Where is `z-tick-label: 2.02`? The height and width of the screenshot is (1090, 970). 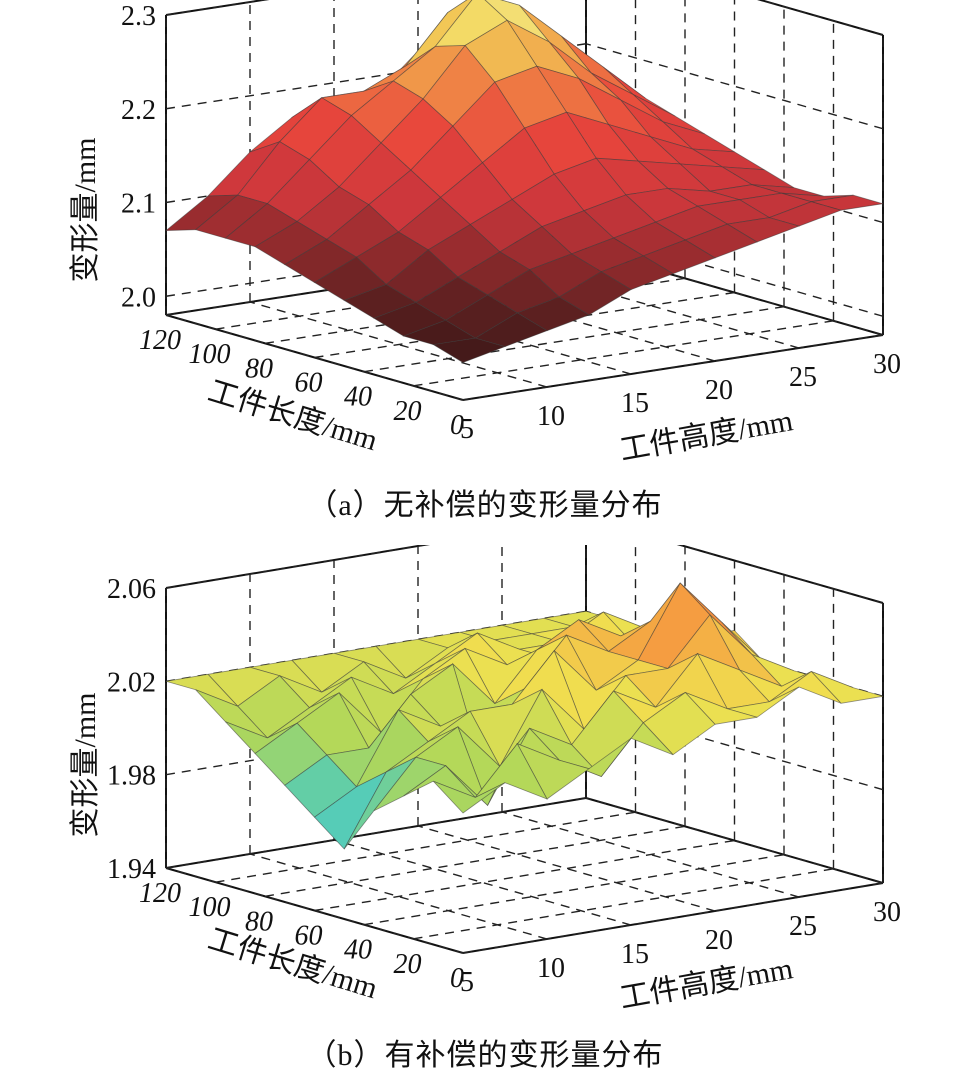 z-tick-label: 2.02 is located at coordinates (131, 682).